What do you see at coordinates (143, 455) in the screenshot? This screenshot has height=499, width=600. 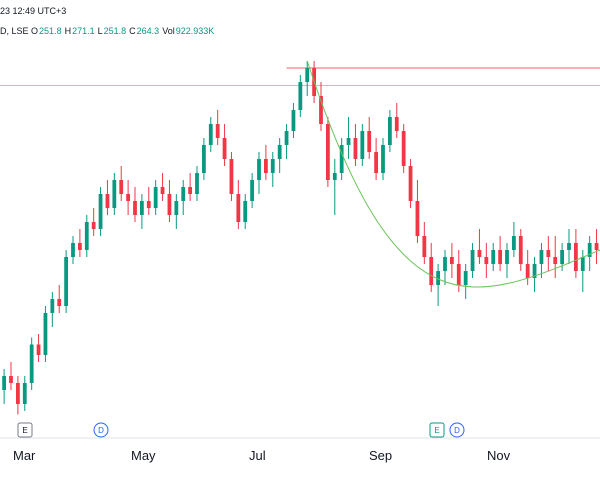 I see `x-tick-label: May` at bounding box center [143, 455].